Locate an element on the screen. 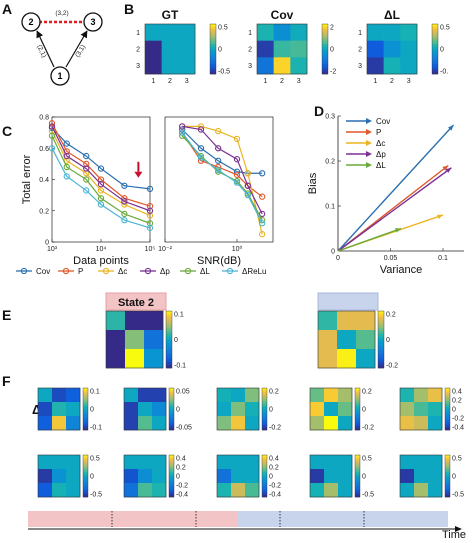 The width and height of the screenshot is (474, 543). d-legend-label-Δp: Δp is located at coordinates (381, 154).